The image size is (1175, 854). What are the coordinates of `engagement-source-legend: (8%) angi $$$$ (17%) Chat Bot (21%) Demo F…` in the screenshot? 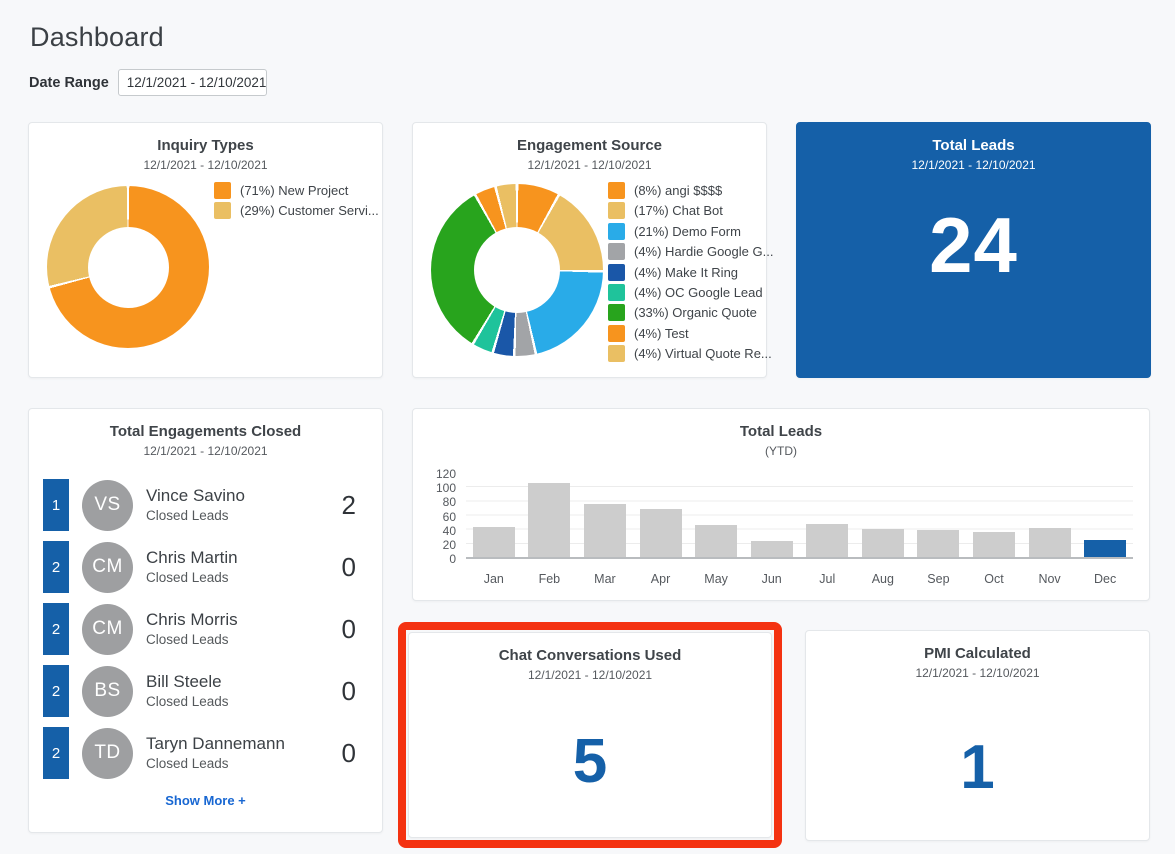 It's located at (690, 274).